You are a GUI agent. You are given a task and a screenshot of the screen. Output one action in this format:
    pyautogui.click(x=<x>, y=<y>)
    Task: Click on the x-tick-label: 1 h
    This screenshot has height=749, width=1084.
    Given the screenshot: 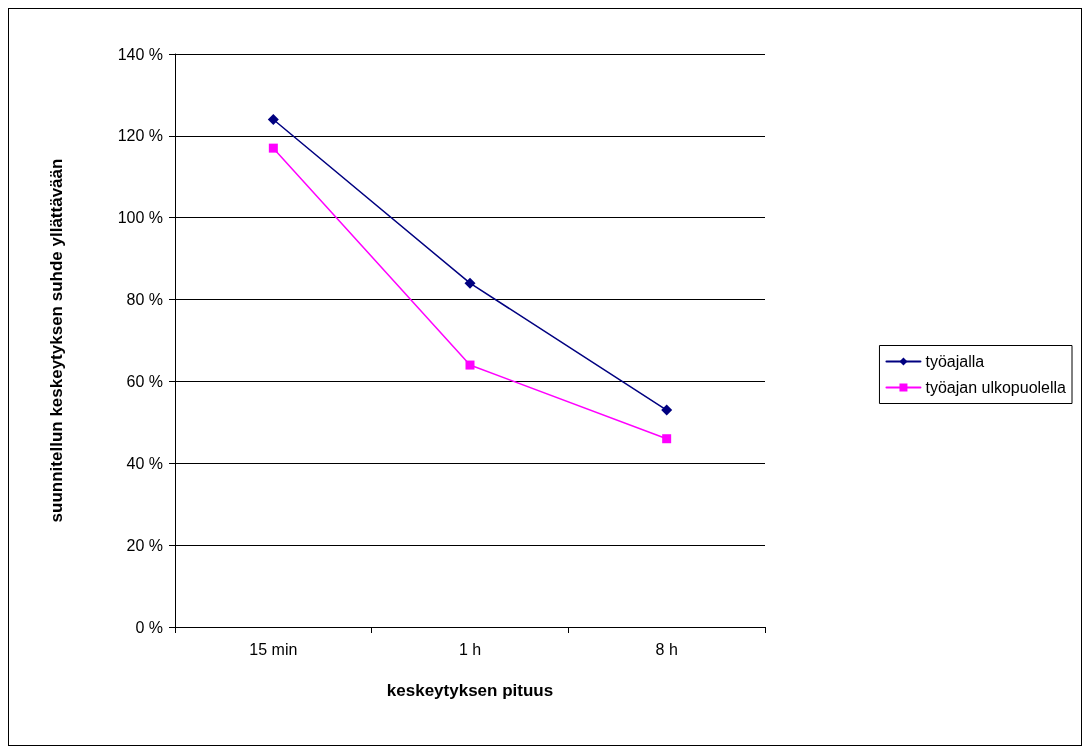 What is the action you would take?
    pyautogui.click(x=470, y=649)
    